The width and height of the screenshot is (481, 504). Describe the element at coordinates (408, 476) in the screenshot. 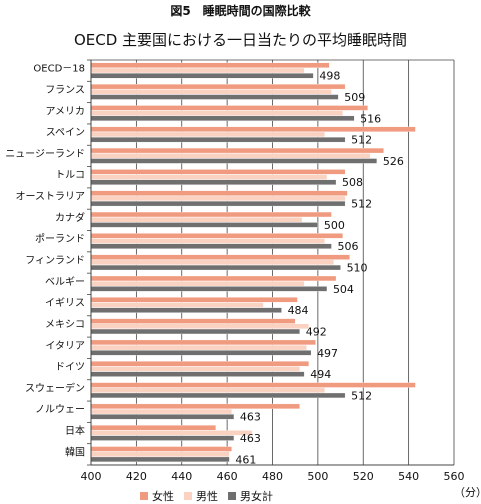

I see `x-tick-label-540: 540` at that location.